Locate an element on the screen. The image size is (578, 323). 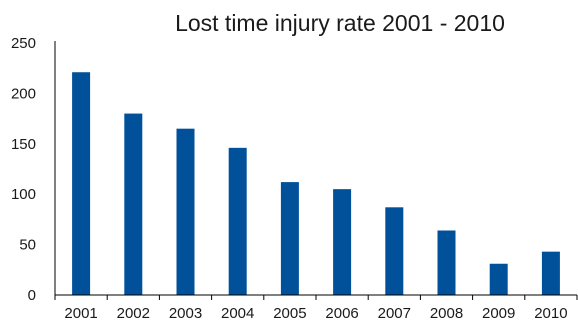
y-tick-label: 50 is located at coordinates (27, 245).